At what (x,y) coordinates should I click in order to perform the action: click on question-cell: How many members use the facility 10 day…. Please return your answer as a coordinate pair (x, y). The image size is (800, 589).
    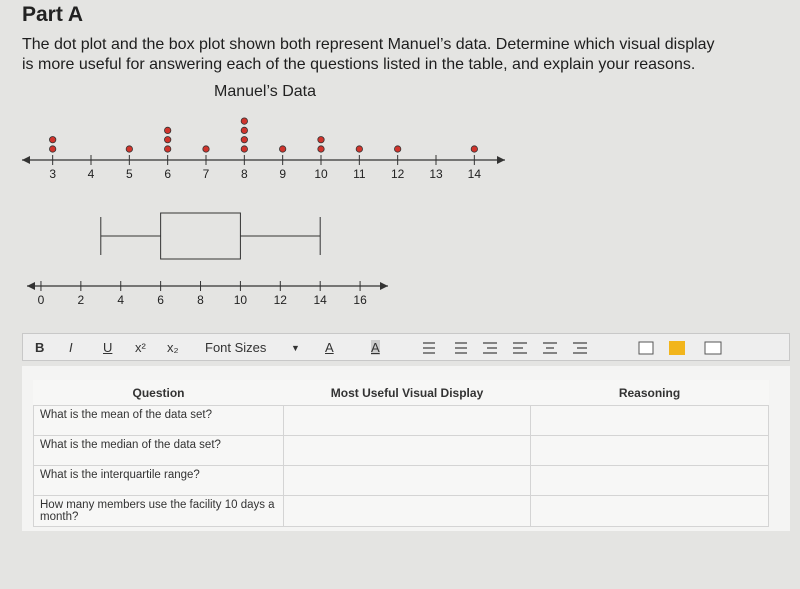
    Looking at the image, I should click on (158, 511).